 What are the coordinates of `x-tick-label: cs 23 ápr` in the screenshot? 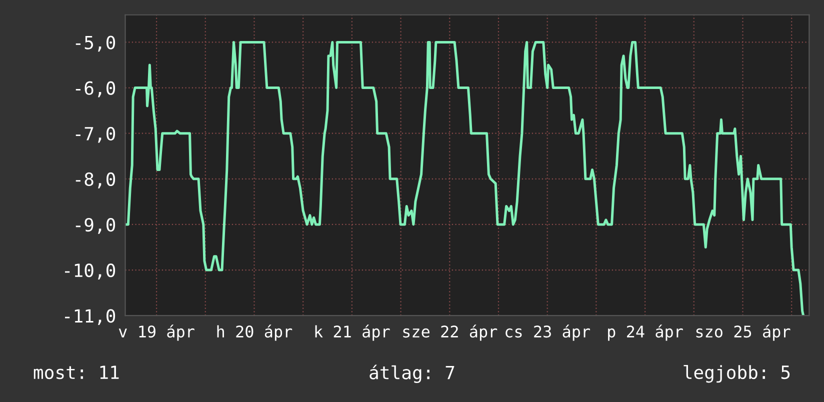 It's located at (548, 332).